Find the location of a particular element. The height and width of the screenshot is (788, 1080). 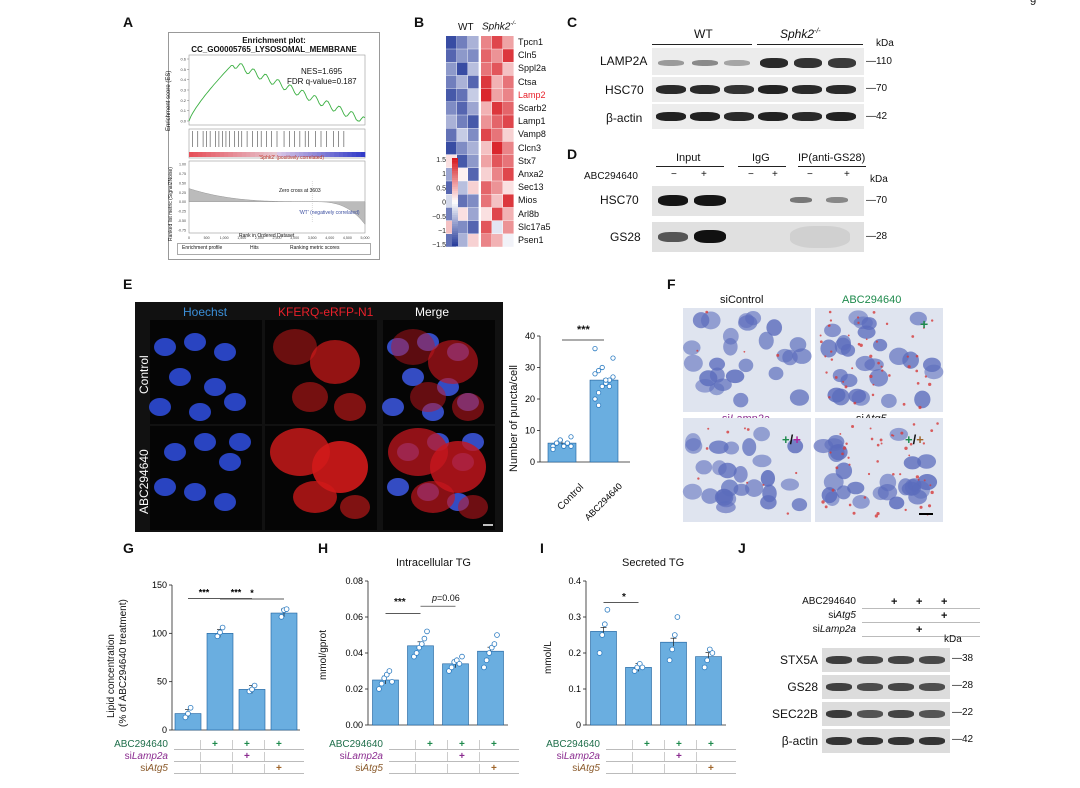

merge-signal is located at coordinates (413, 347).